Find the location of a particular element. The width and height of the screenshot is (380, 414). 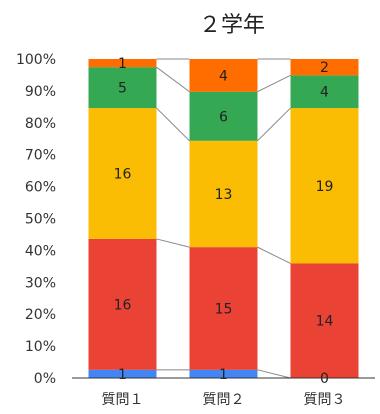

data-label: 15 is located at coordinates (224, 309).